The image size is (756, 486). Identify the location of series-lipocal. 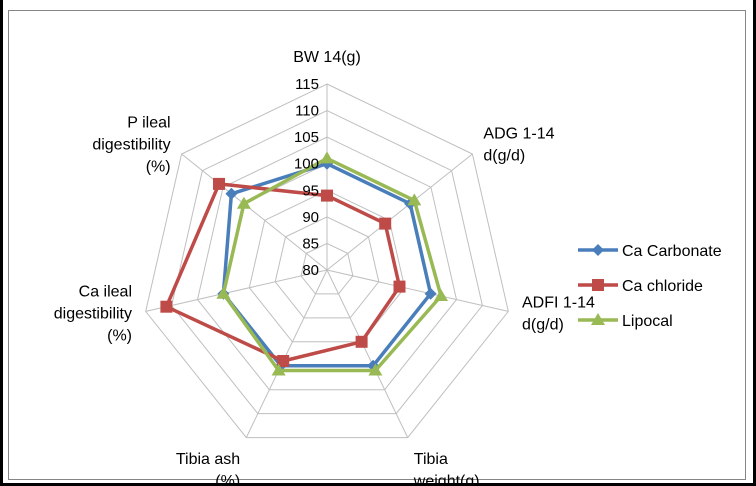
(332, 263).